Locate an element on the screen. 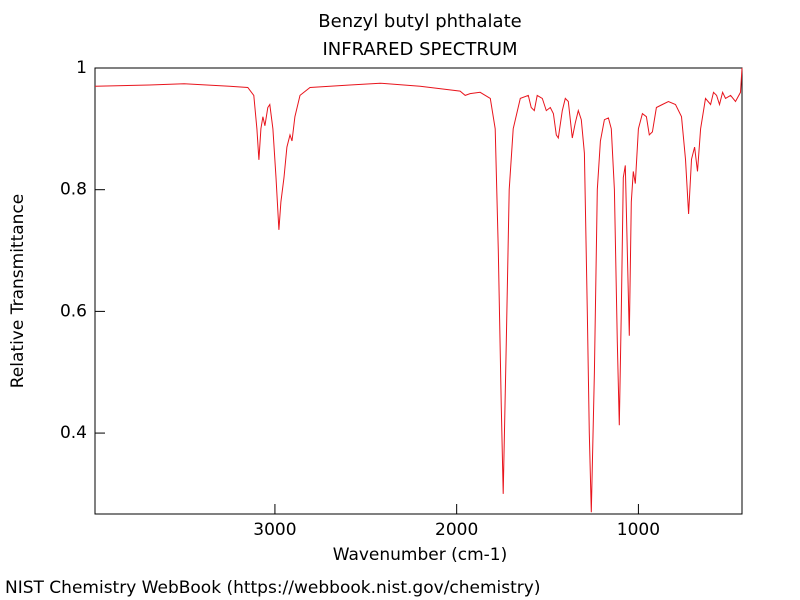  x-axis-label: Wavenumber (cm-1) is located at coordinates (420, 555).